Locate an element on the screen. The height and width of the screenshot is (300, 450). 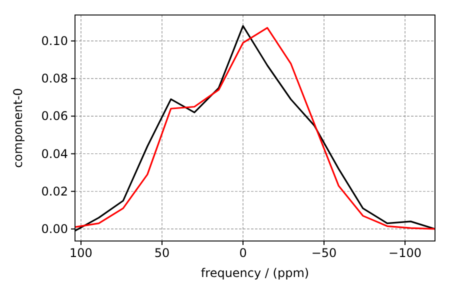
y-tick-label: 0.08 is located at coordinates (54, 79).